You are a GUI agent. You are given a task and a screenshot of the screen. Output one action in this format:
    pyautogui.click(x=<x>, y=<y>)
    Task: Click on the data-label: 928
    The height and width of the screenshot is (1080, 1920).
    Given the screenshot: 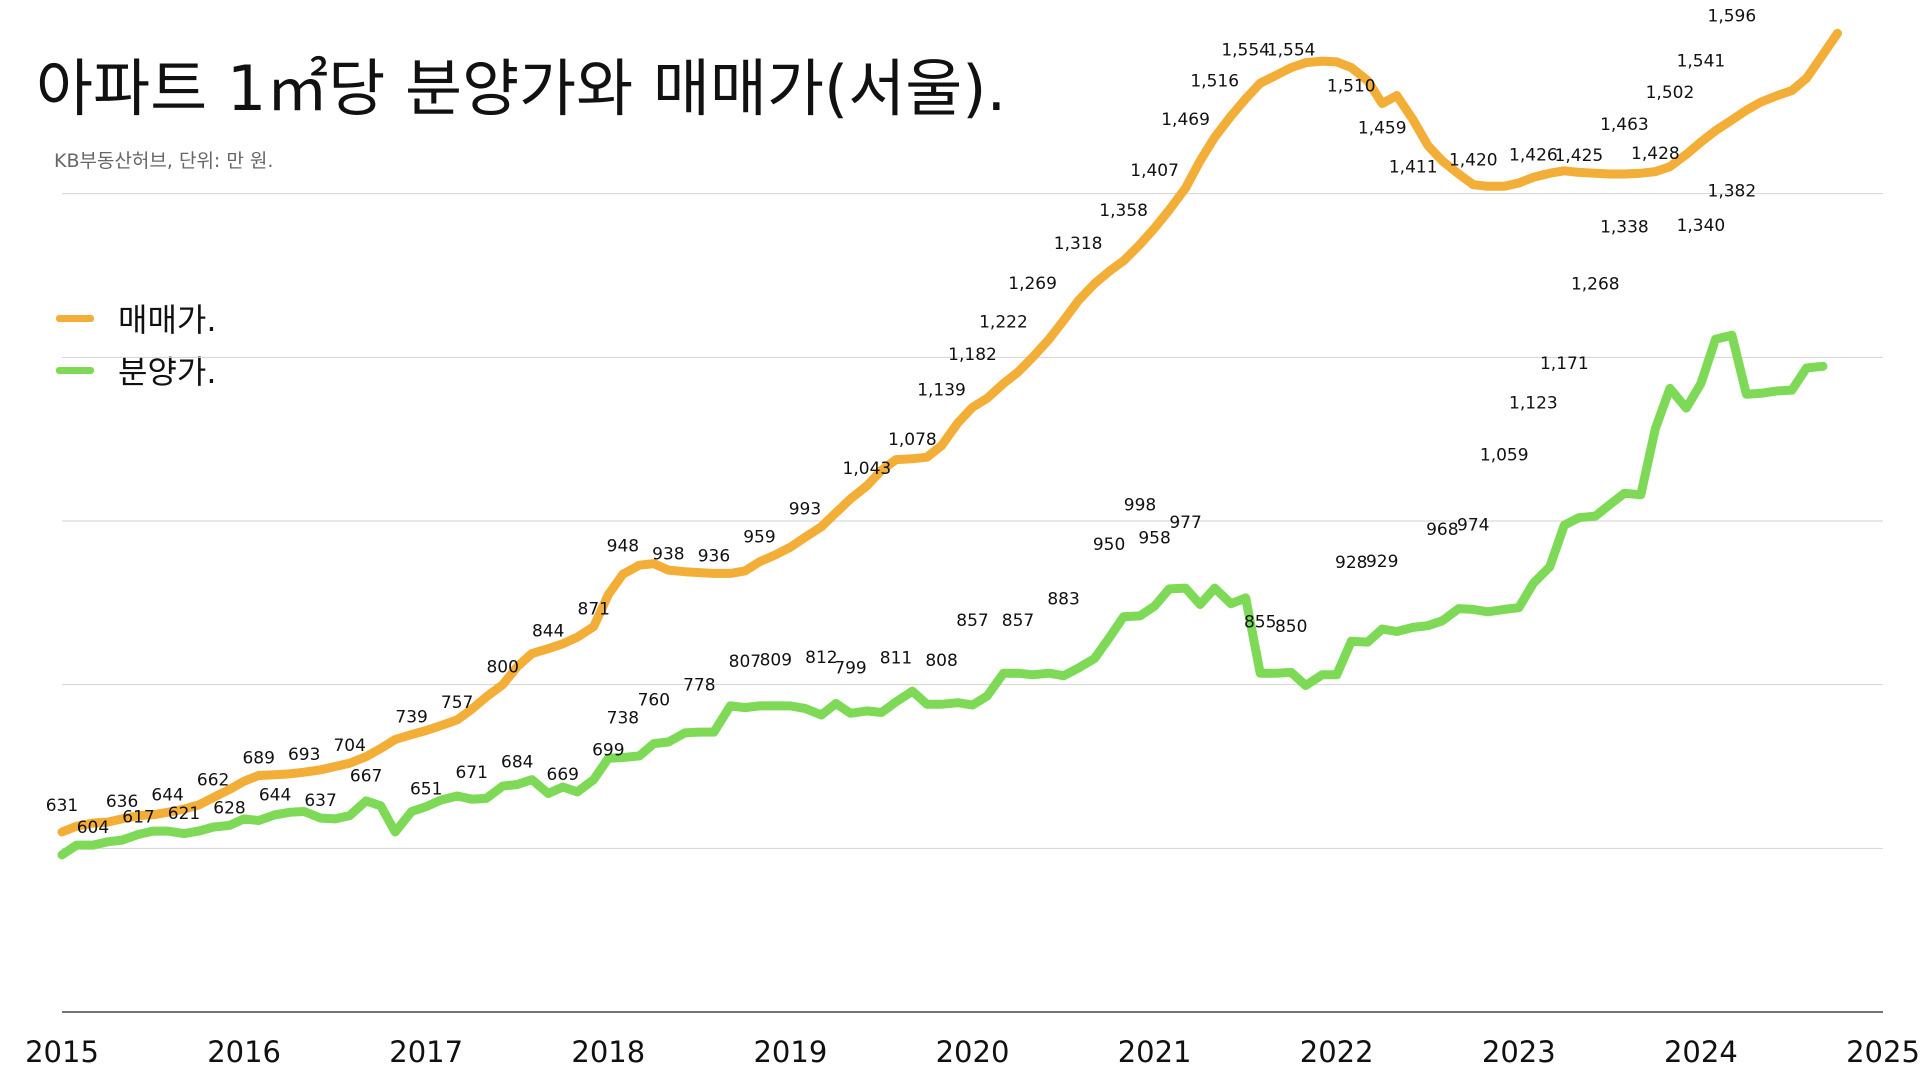 What is the action you would take?
    pyautogui.click(x=1351, y=563)
    